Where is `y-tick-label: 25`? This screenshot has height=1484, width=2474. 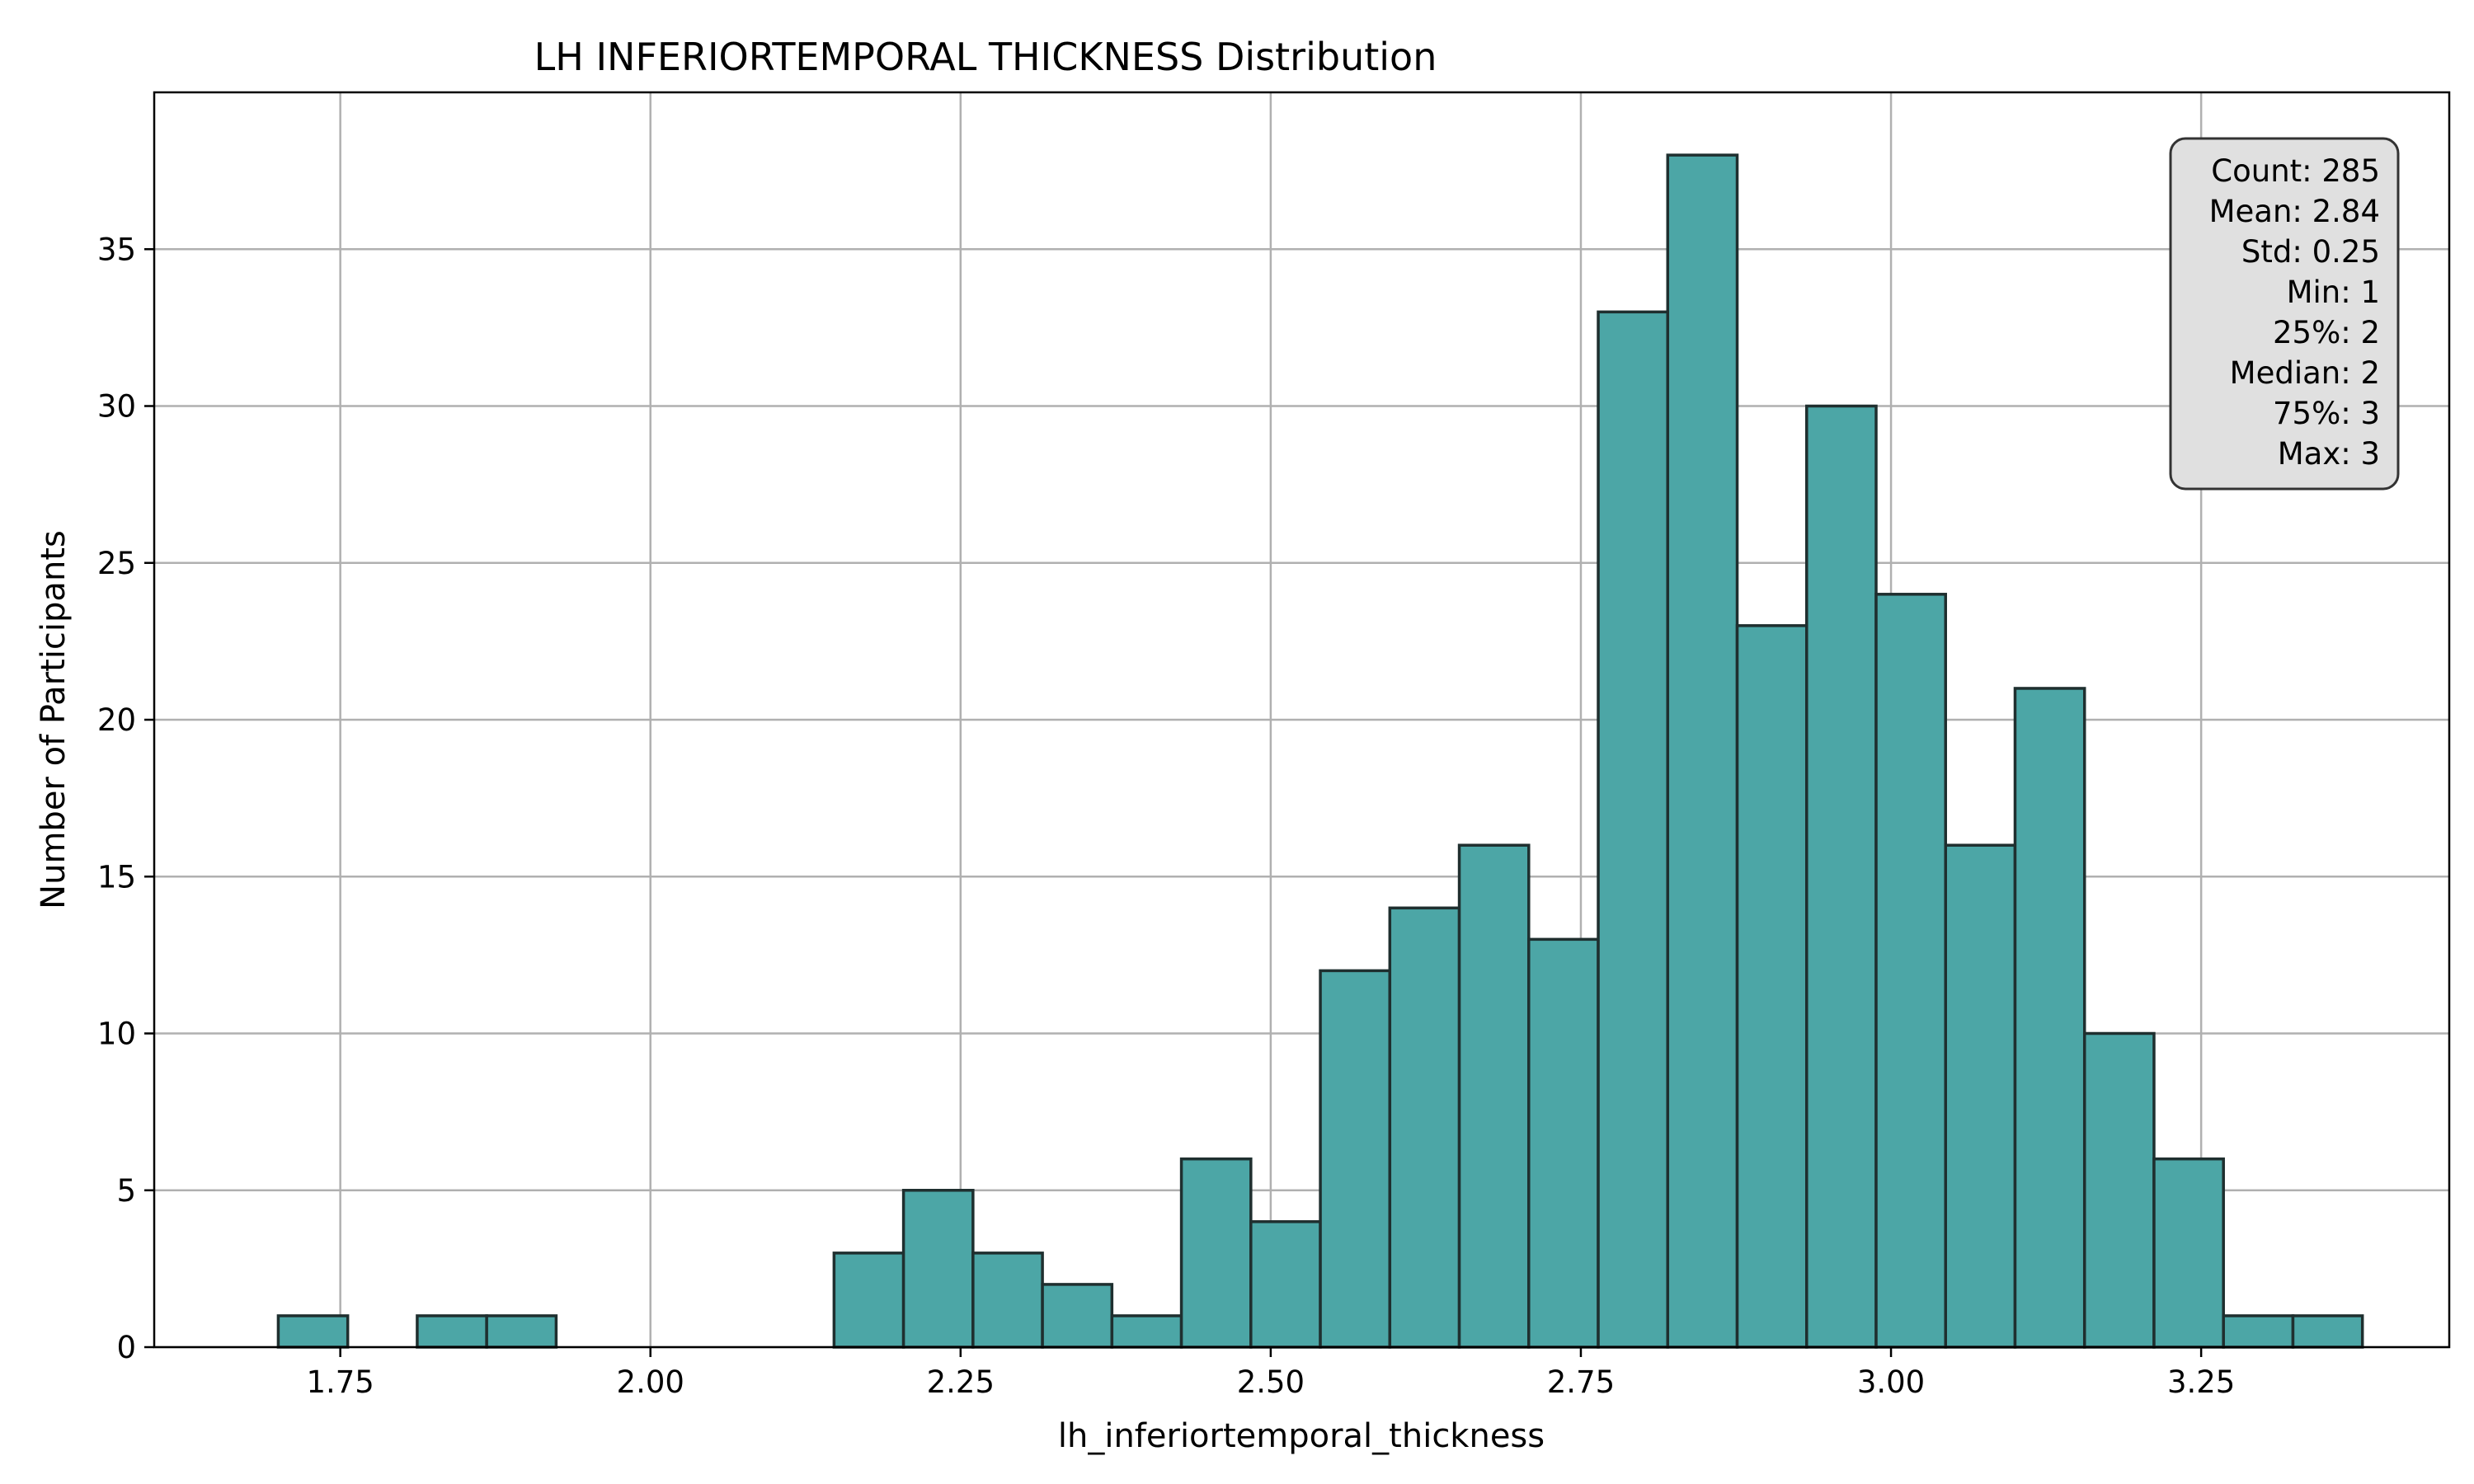 y-tick-label: 25 is located at coordinates (116, 563).